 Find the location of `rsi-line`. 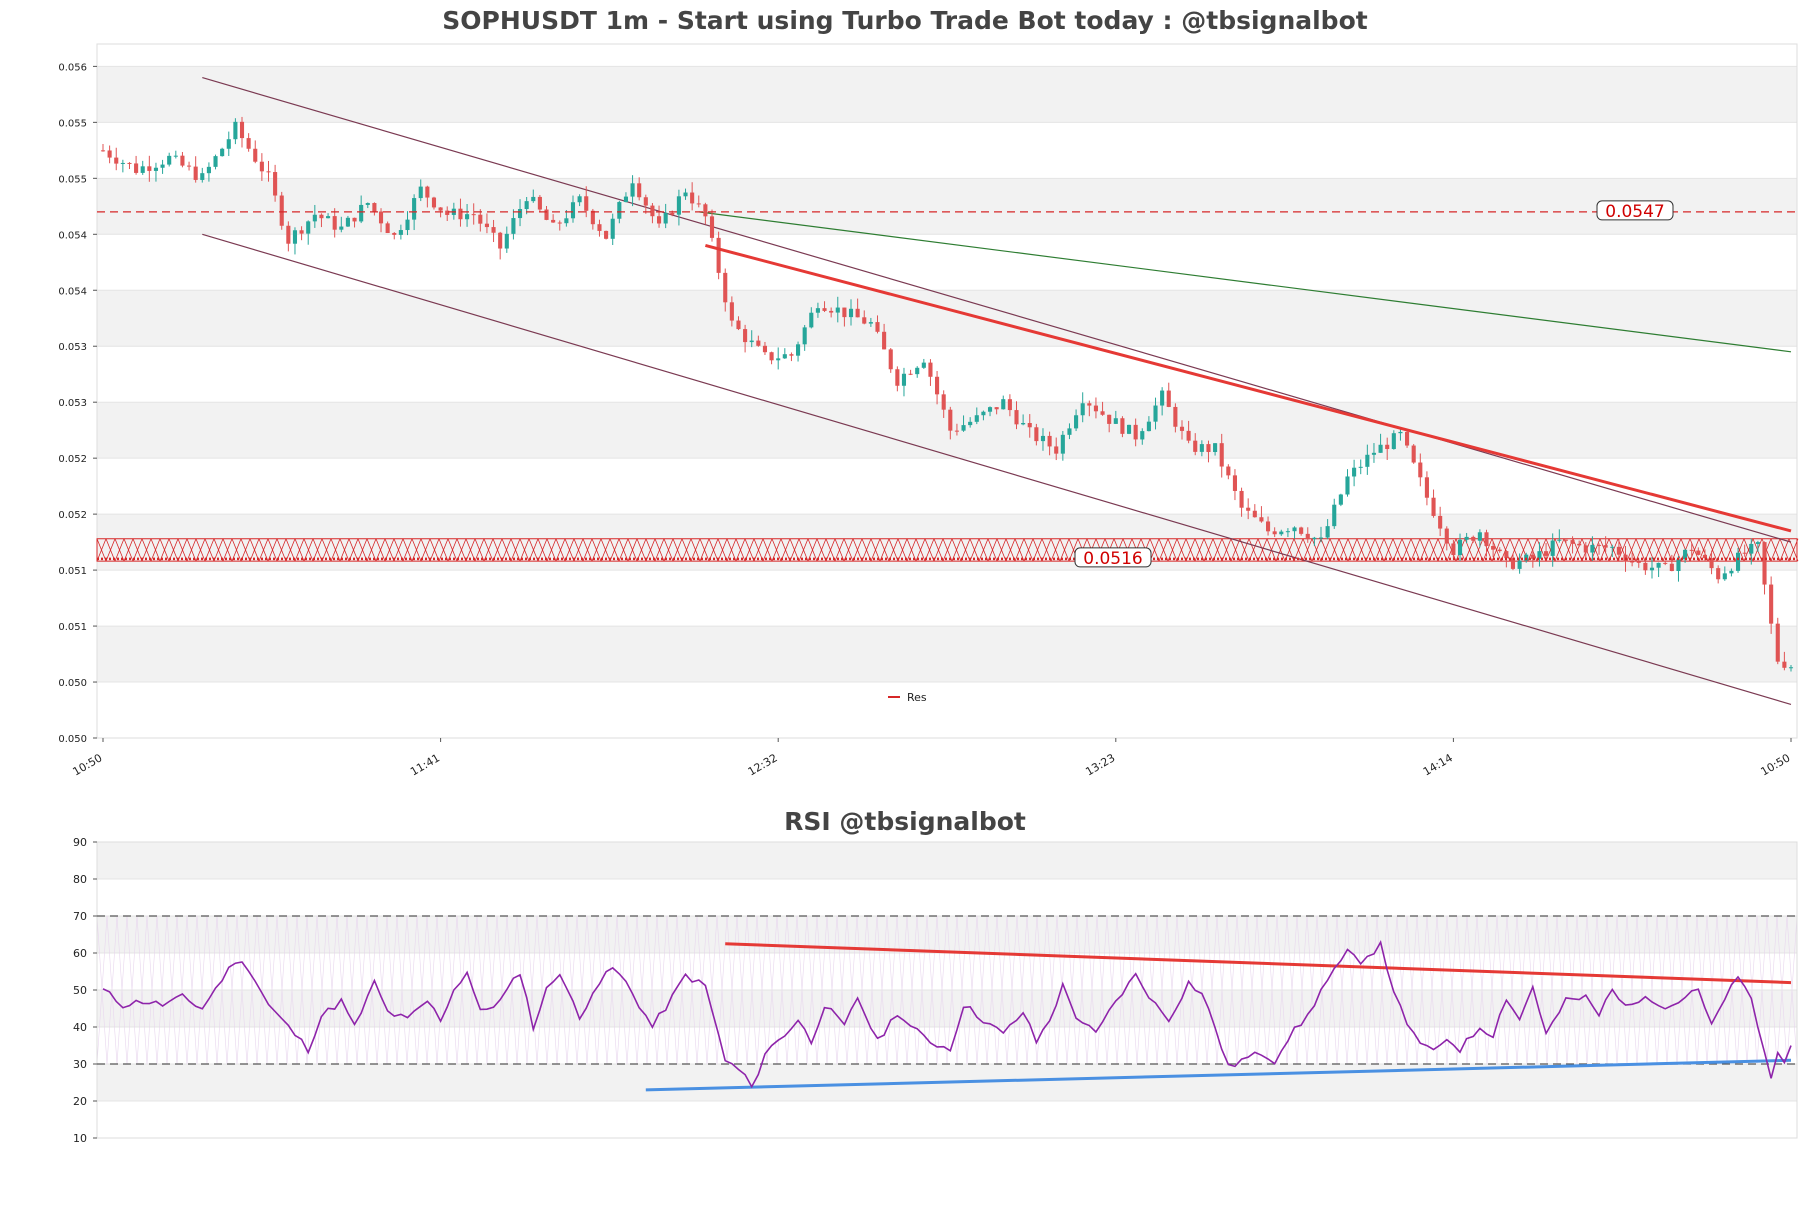

rsi-line is located at coordinates (947, 1014).